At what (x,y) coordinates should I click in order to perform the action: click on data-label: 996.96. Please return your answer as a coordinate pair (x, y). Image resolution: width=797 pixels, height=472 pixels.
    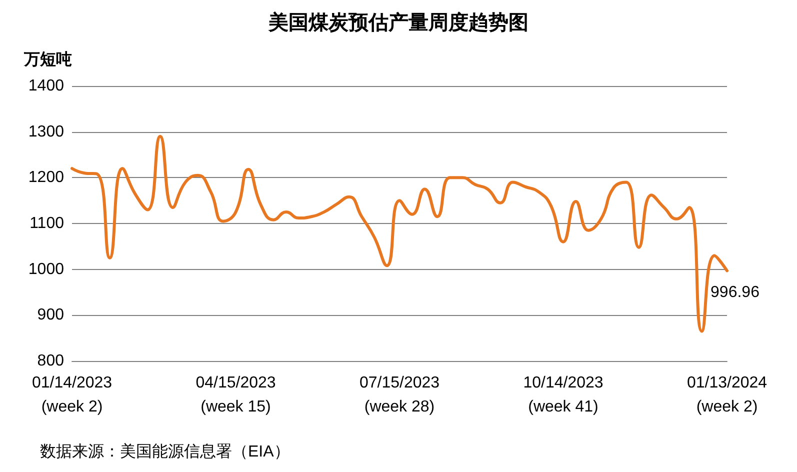
    Looking at the image, I should click on (735, 293).